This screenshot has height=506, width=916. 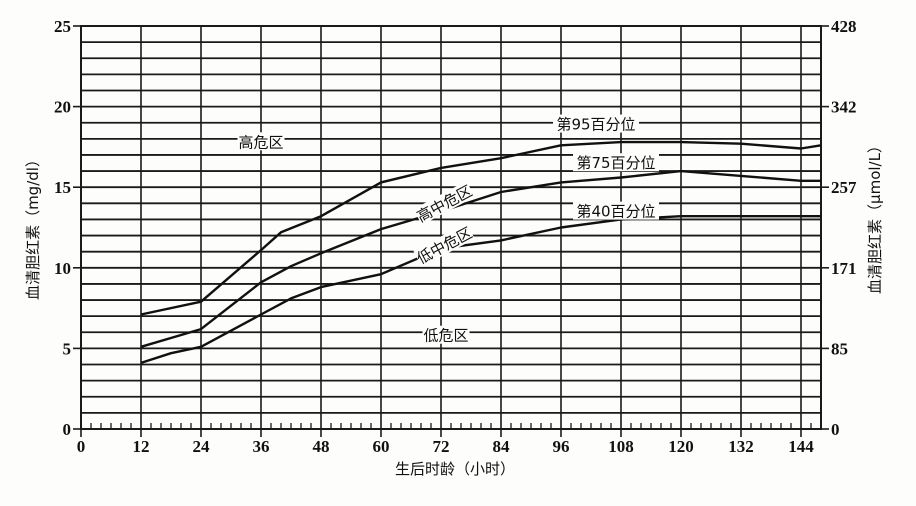 I want to click on annotation: 第40百分位, so click(x=616, y=211).